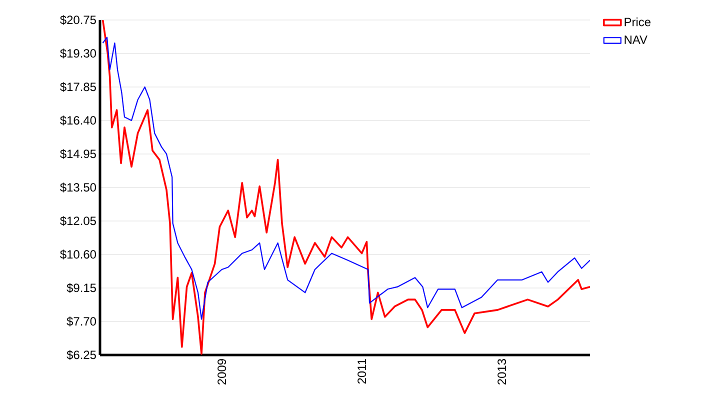 This screenshot has width=722, height=420. What do you see at coordinates (78, 87) in the screenshot?
I see `y-tick-label: $17.85` at bounding box center [78, 87].